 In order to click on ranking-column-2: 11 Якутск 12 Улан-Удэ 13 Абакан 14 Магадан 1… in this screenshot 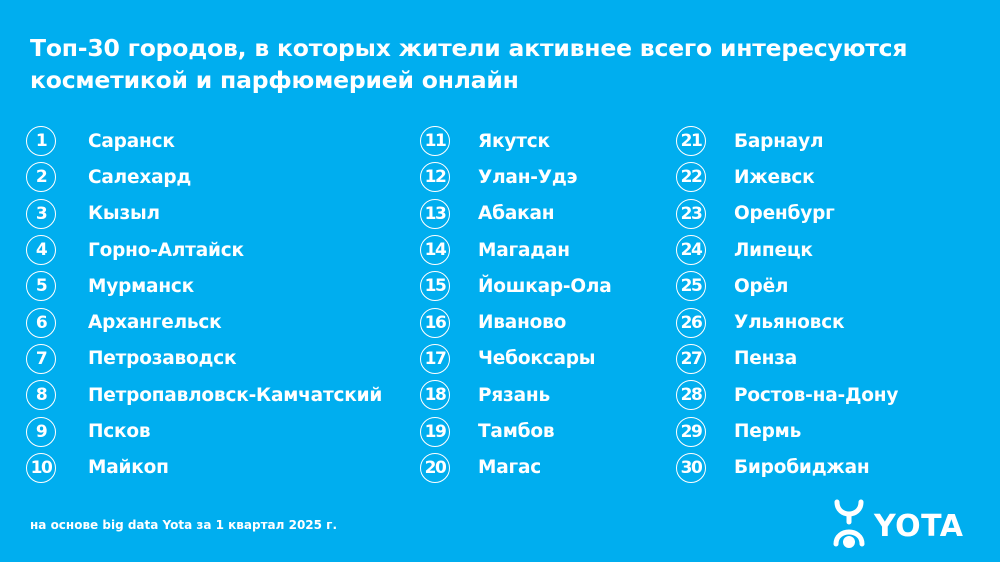, I will do `click(516, 304)`.